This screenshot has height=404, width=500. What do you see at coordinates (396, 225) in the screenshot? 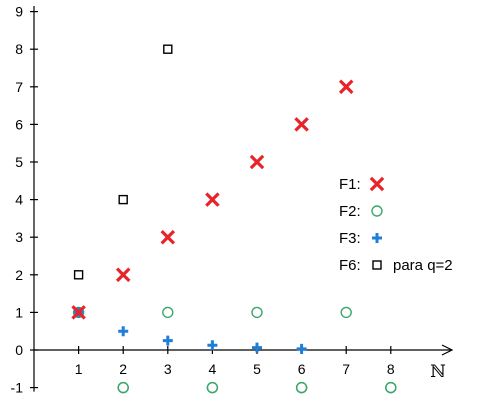
I see `legend: F1: F2: F3: F6: para q=2` at bounding box center [396, 225].